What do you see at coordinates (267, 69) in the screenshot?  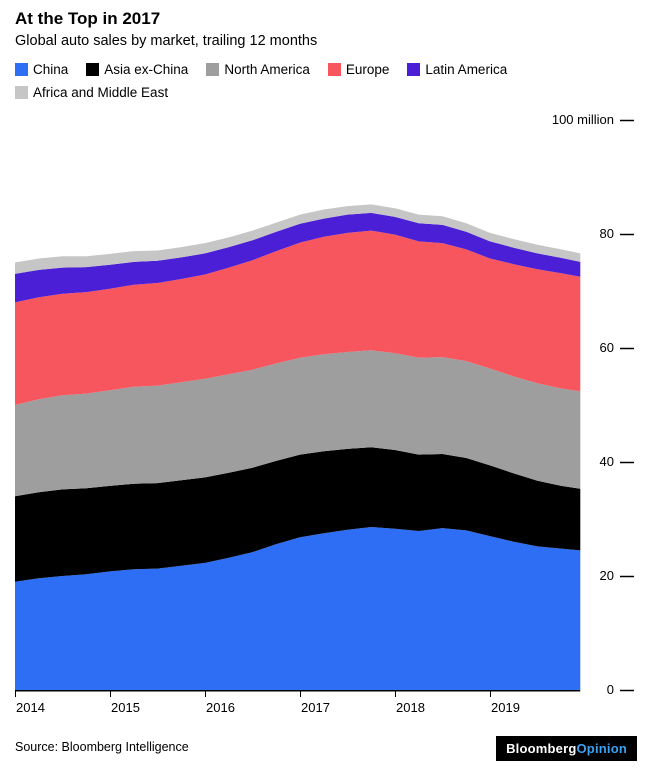 I see `legend-label: North America` at bounding box center [267, 69].